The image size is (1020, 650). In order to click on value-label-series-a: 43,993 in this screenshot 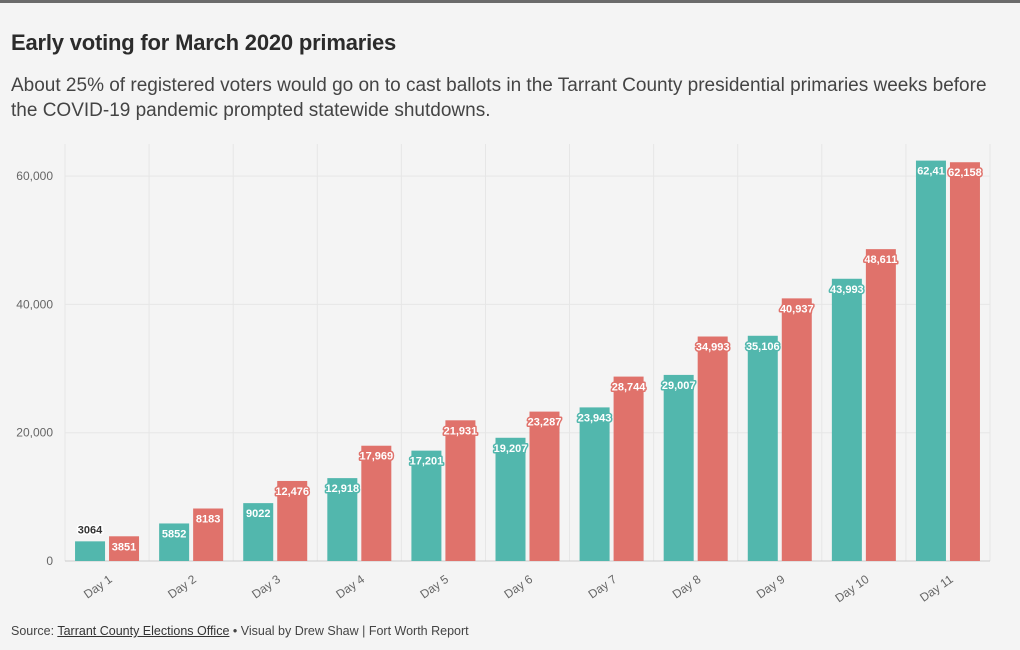, I will do `click(847, 290)`.